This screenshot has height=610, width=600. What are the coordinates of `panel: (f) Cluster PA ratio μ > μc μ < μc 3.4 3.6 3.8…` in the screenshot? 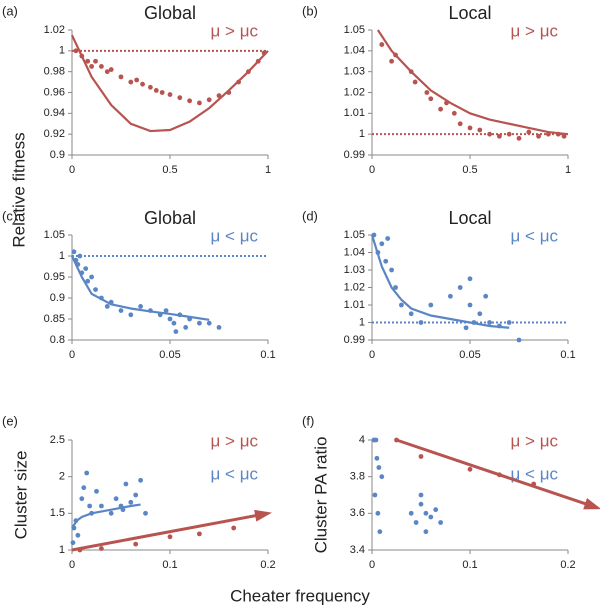 It's located at (451, 492).